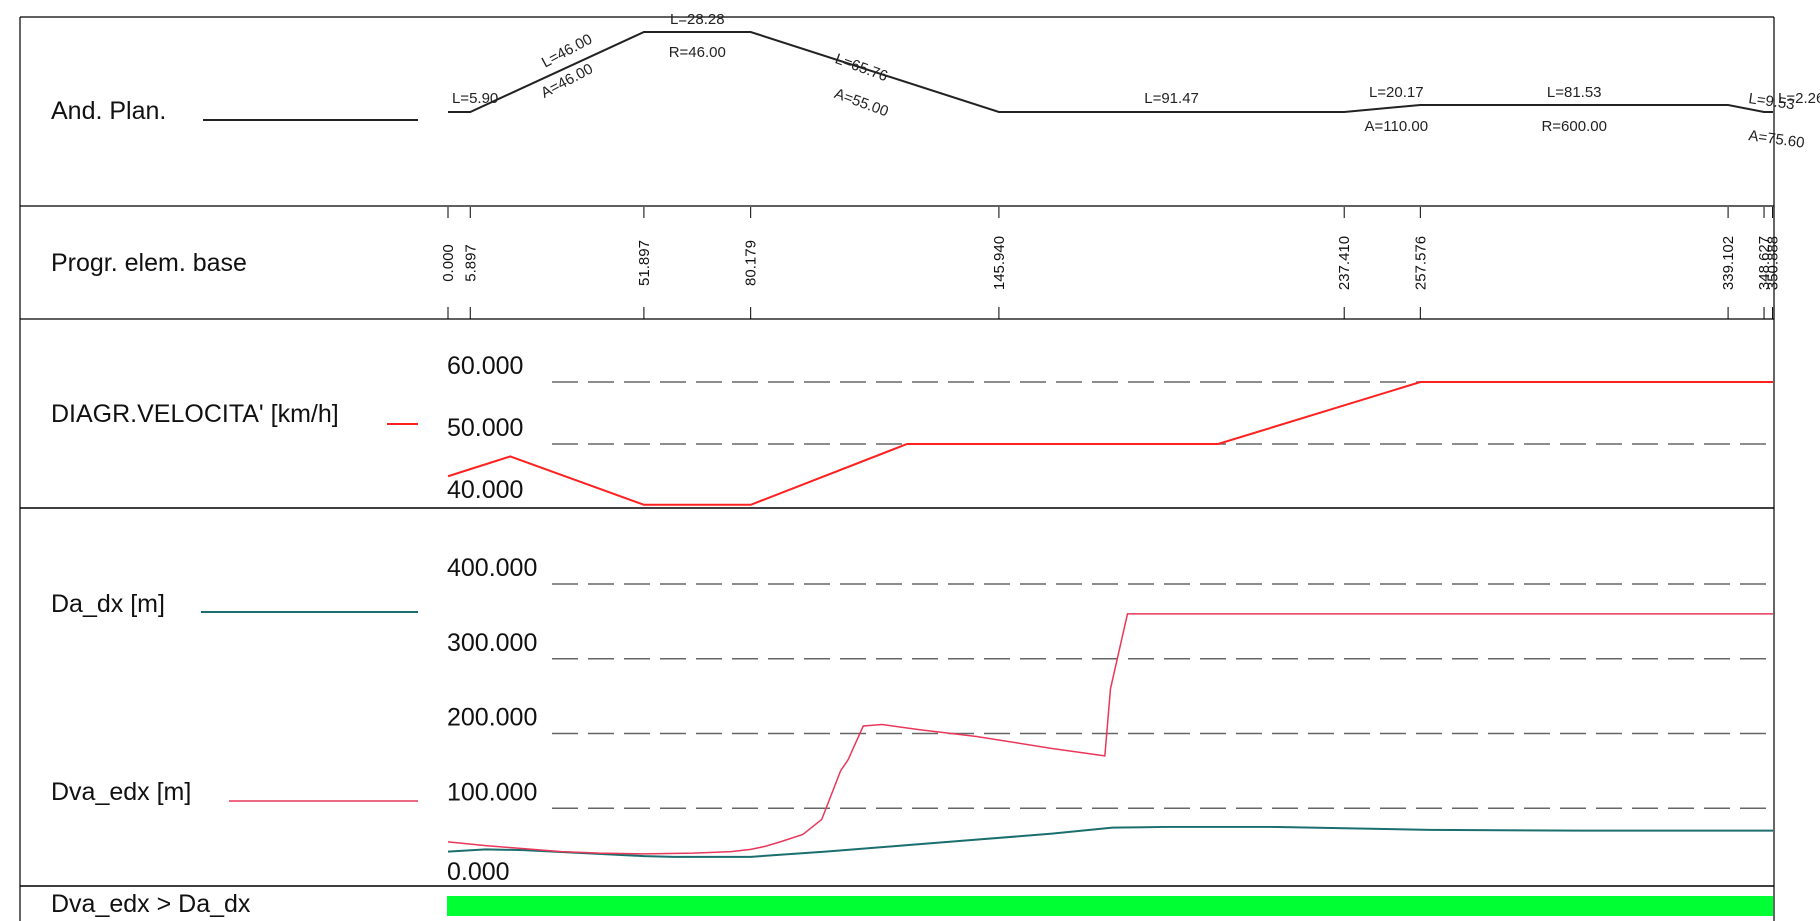  What do you see at coordinates (448, 263) in the screenshot?
I see `station-0-label: 0.000` at bounding box center [448, 263].